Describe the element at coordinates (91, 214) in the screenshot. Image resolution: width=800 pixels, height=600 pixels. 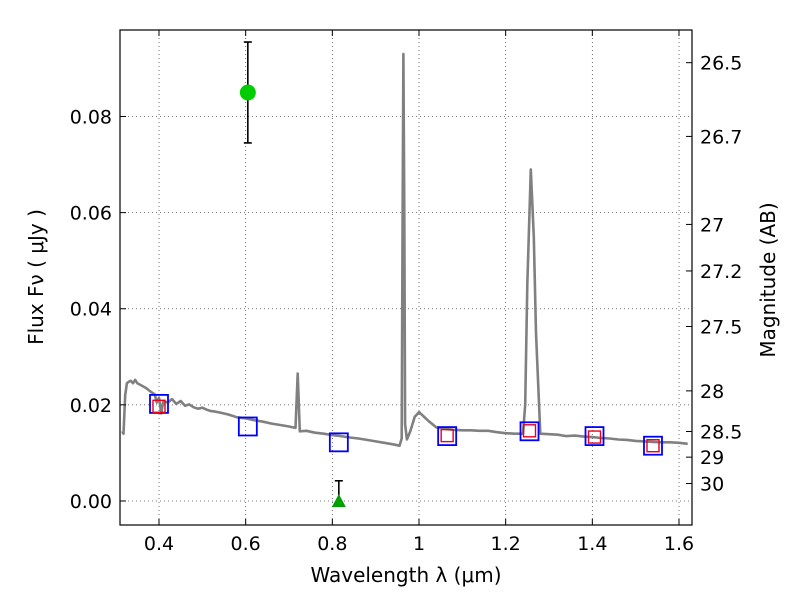
I see `y-tick-label: 0.06` at that location.